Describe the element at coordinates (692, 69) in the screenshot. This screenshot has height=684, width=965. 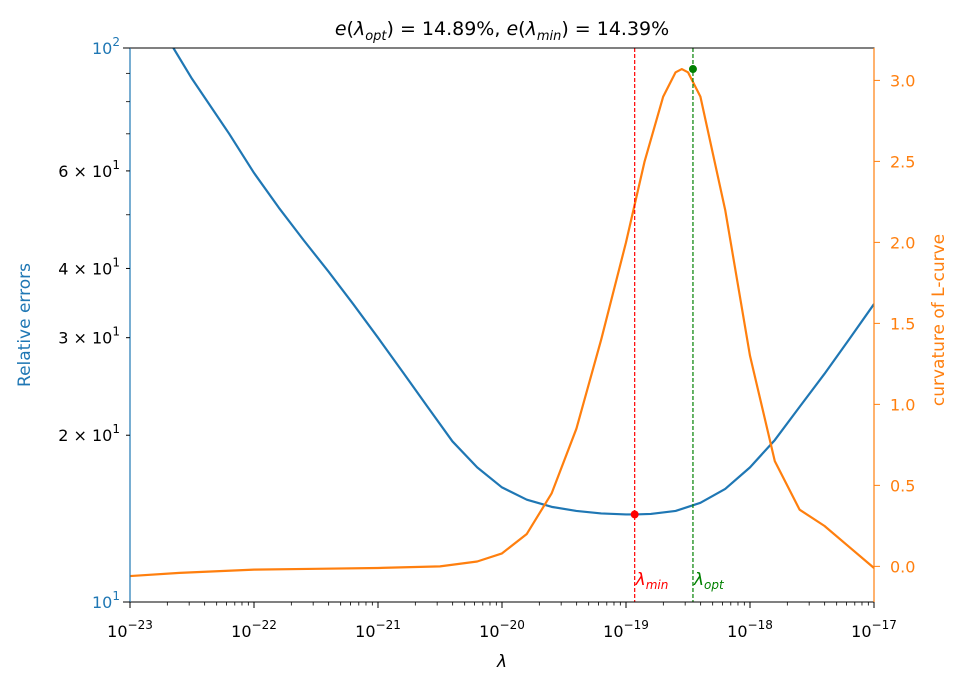
I see `marker-opt` at that location.